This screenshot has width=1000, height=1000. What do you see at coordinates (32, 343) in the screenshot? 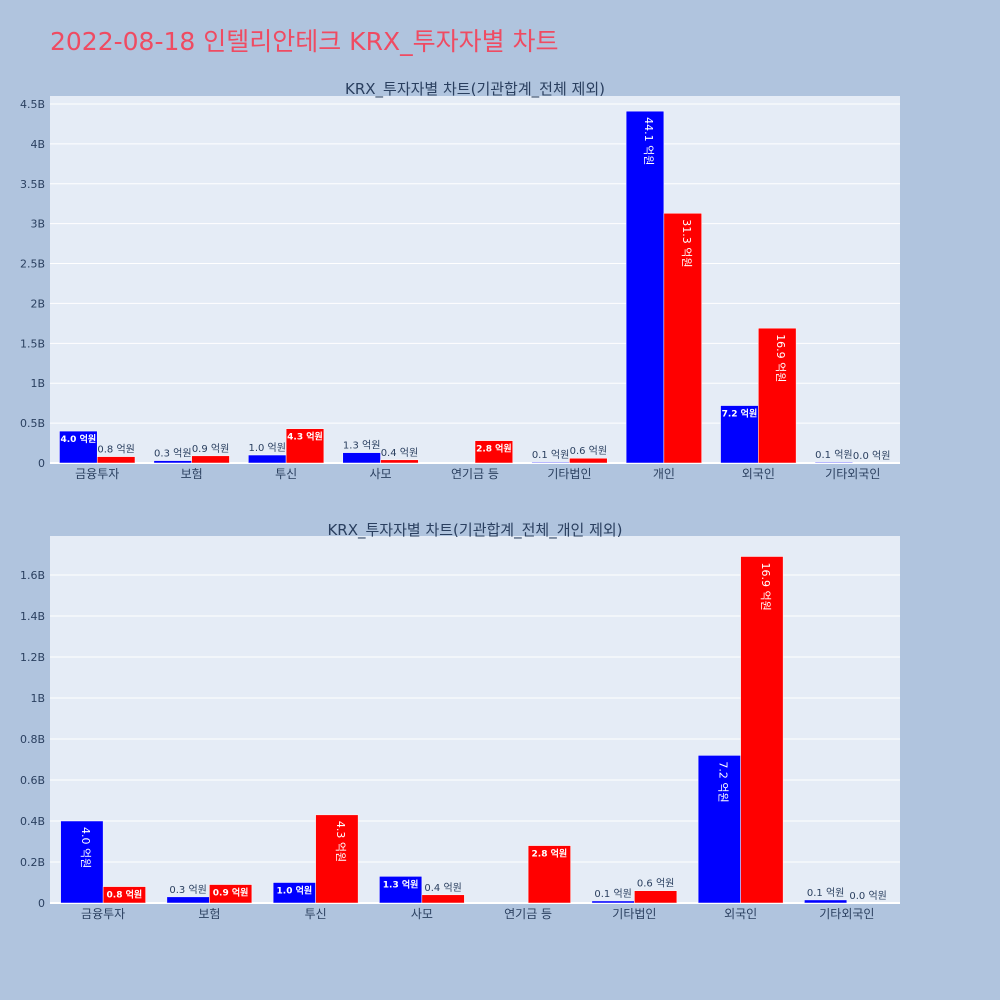
I see `y-tick-label: 1.5B` at bounding box center [32, 343].